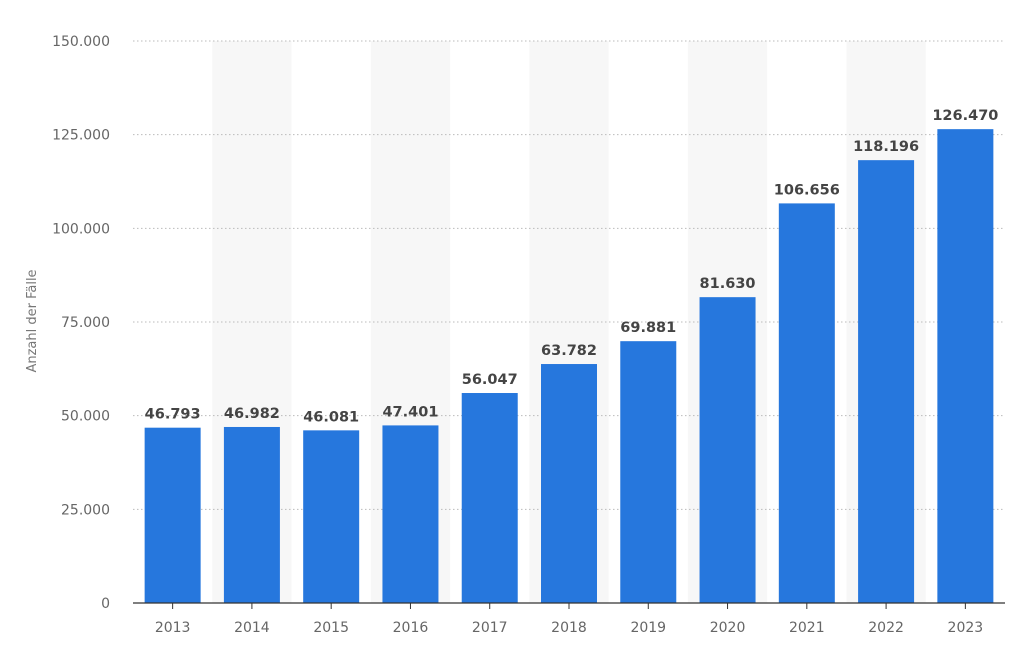  What do you see at coordinates (331, 417) in the screenshot?
I see `bar-value-label: 46.081` at bounding box center [331, 417].